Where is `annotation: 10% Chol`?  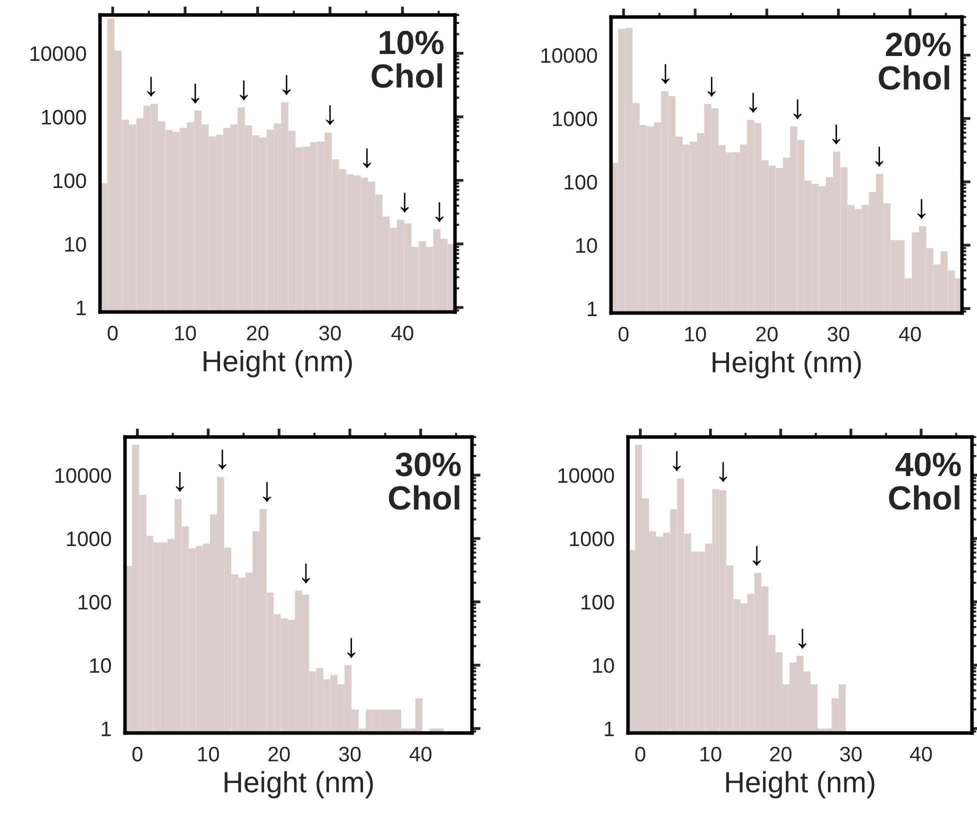
annotation: 10% Chol is located at coordinates (408, 59).